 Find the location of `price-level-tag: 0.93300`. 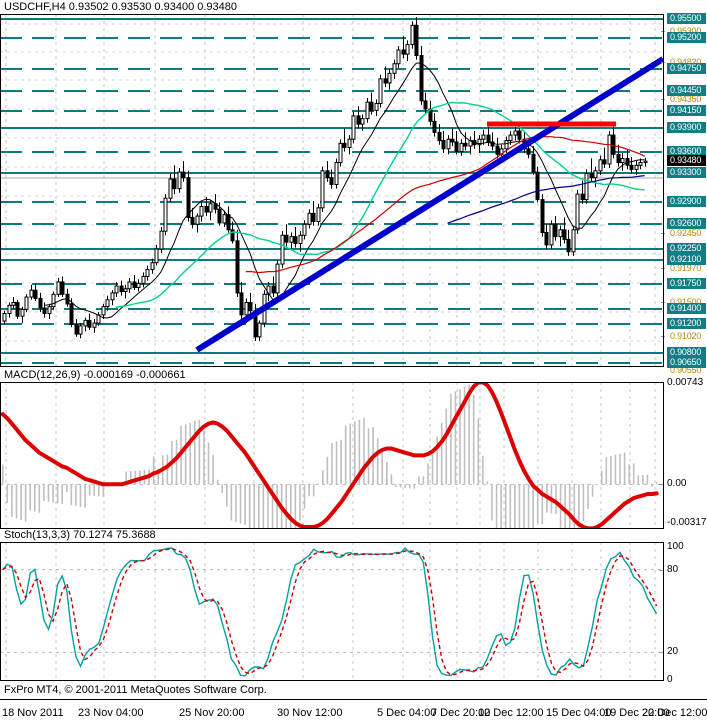

price-level-tag: 0.93300 is located at coordinates (686, 172).